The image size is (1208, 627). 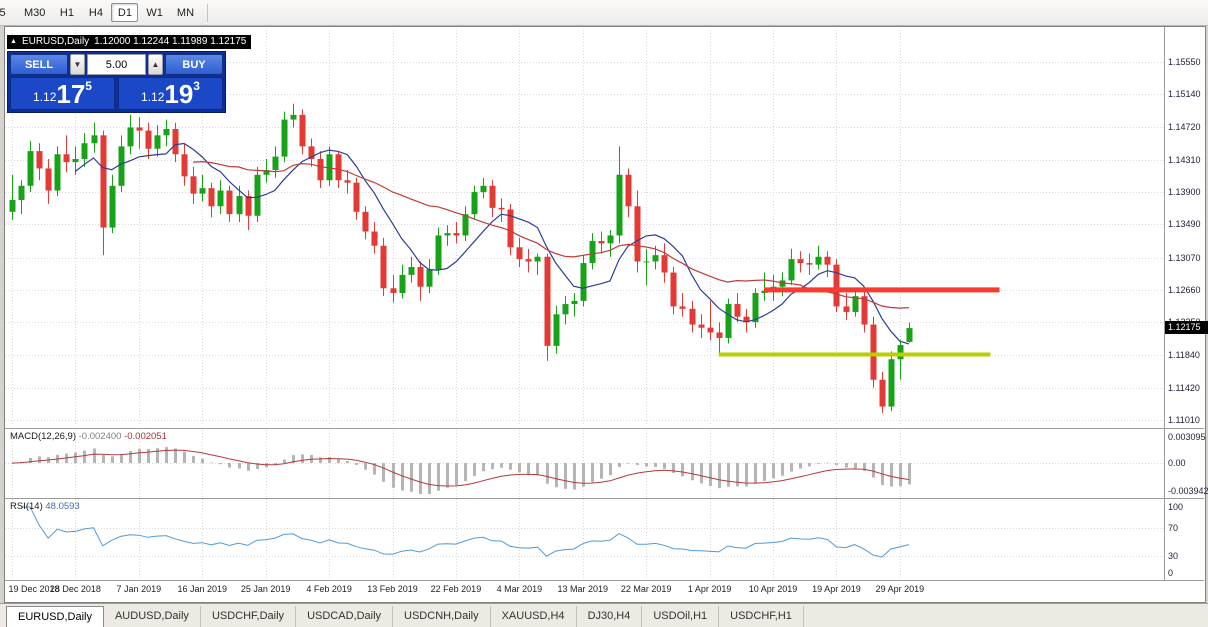 I want to click on date-label: 1 Apr 2019, so click(x=709, y=589).